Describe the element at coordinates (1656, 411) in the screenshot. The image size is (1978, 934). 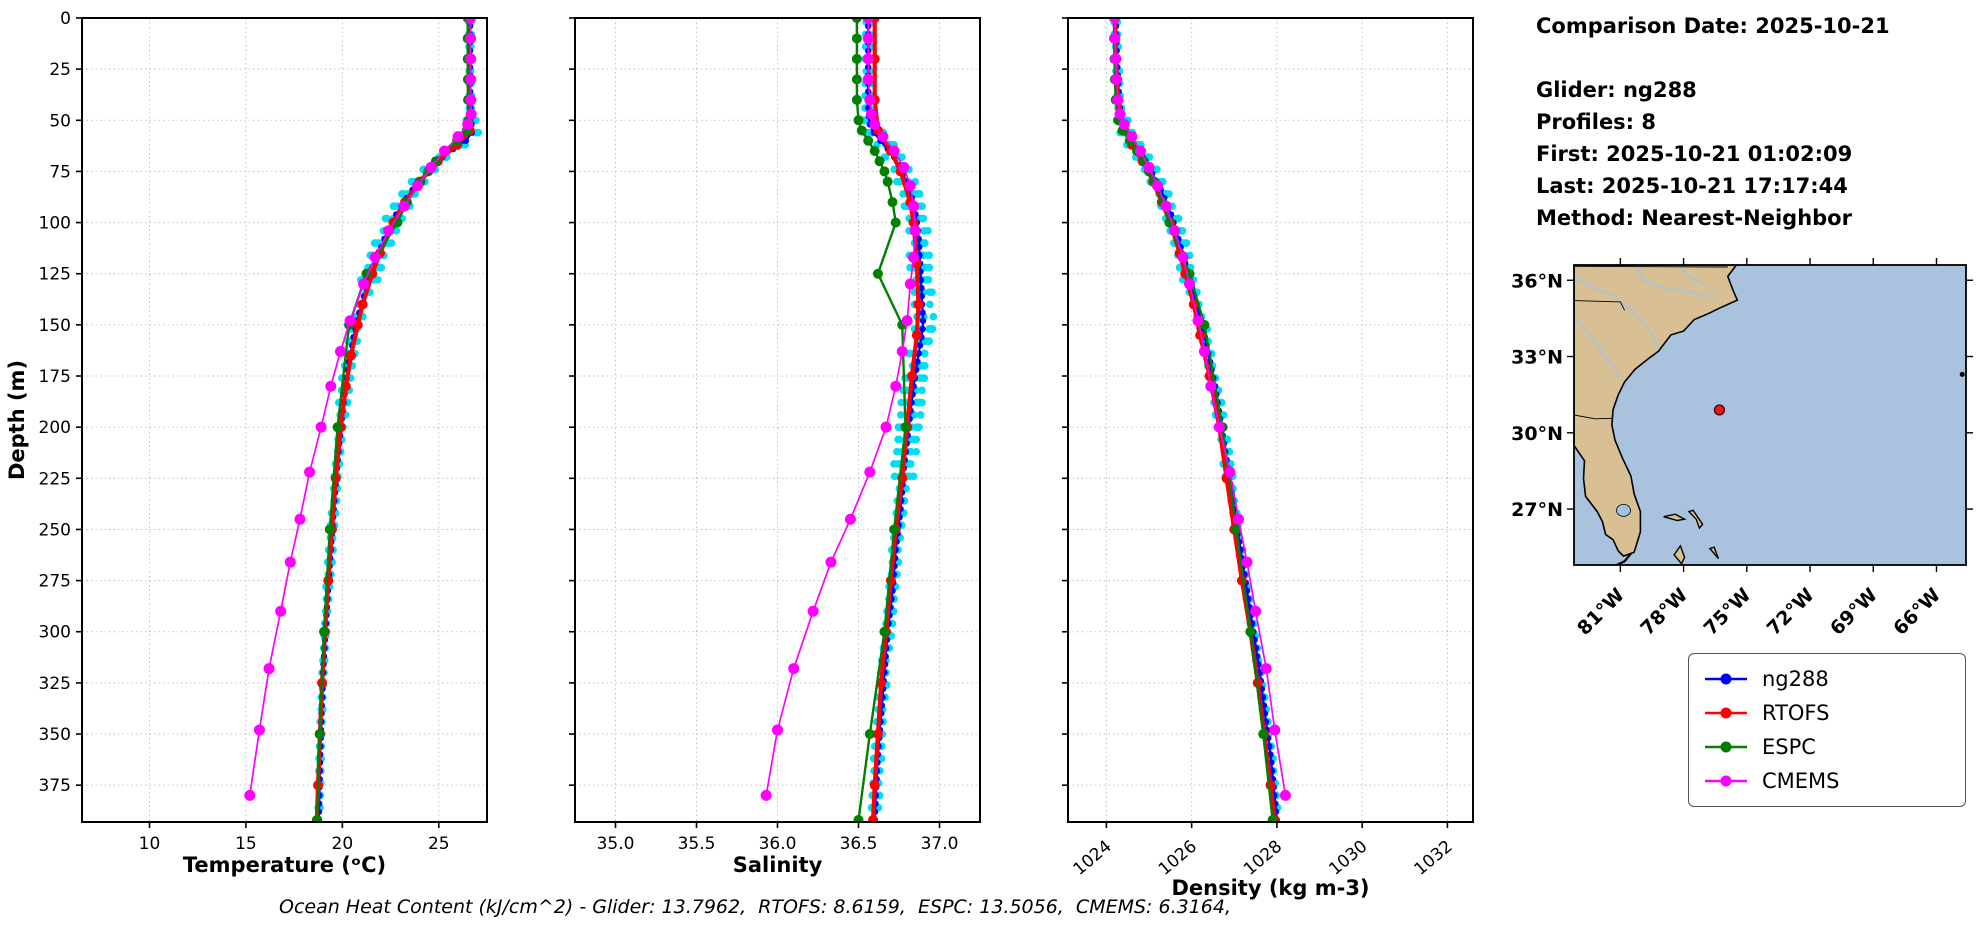
I see `coastline-land` at that location.